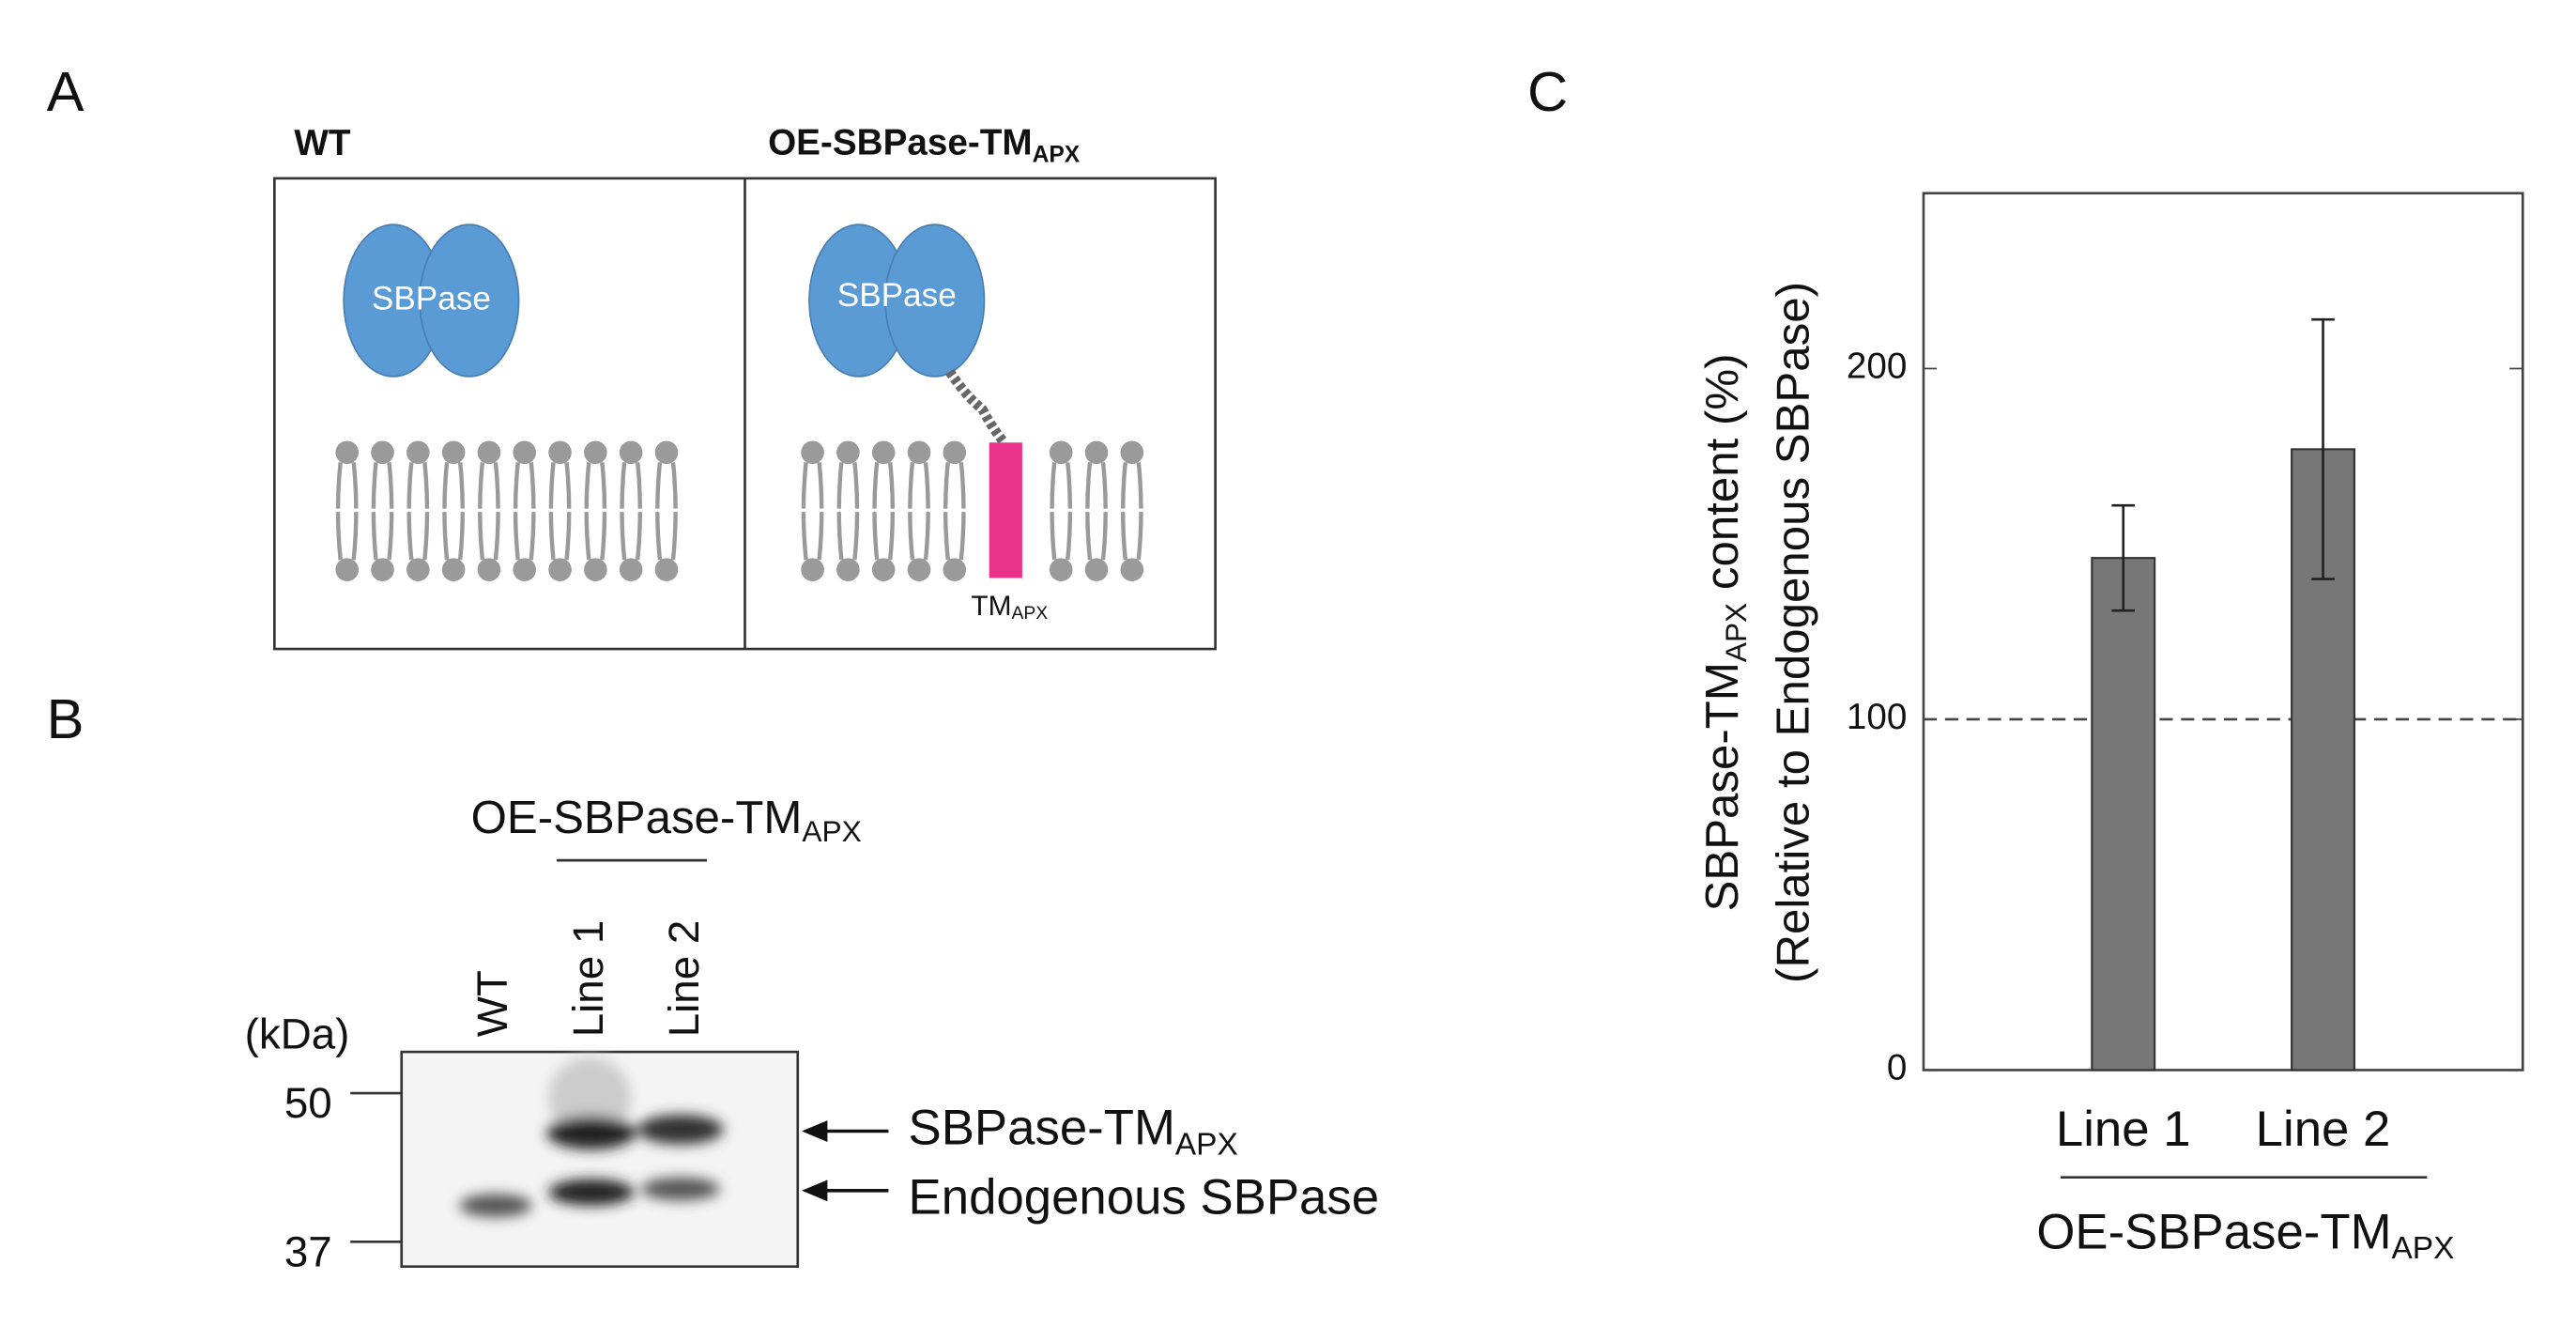 This screenshot has height=1326, width=2576. Describe the element at coordinates (65, 718) in the screenshot. I see `panel-label: B` at that location.